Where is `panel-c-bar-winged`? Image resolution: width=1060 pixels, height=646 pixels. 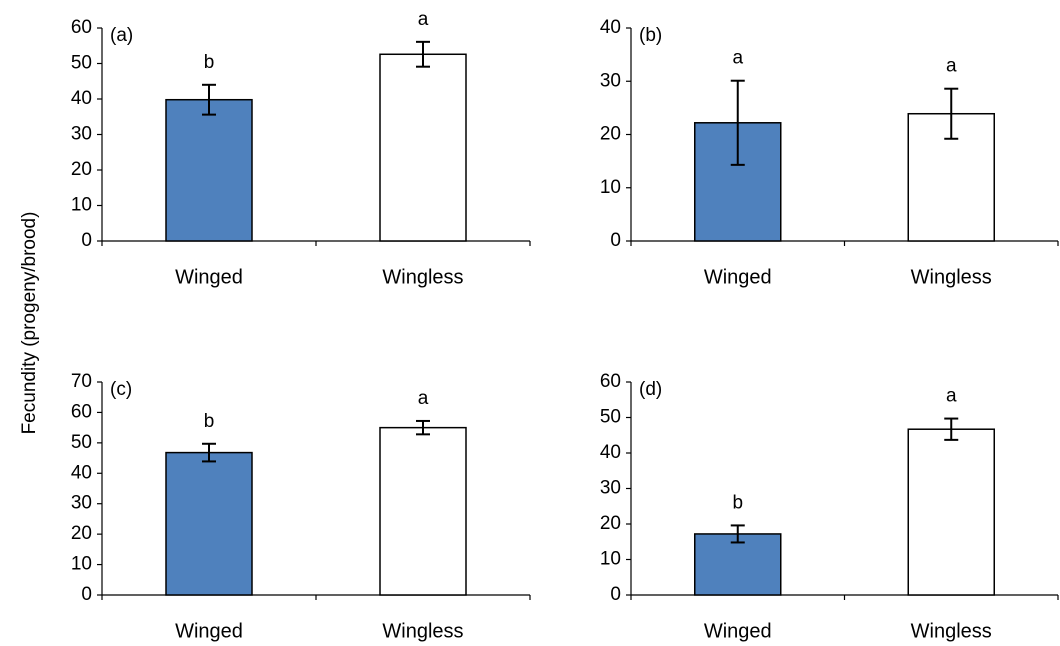 panel-c-bar-winged is located at coordinates (209, 523).